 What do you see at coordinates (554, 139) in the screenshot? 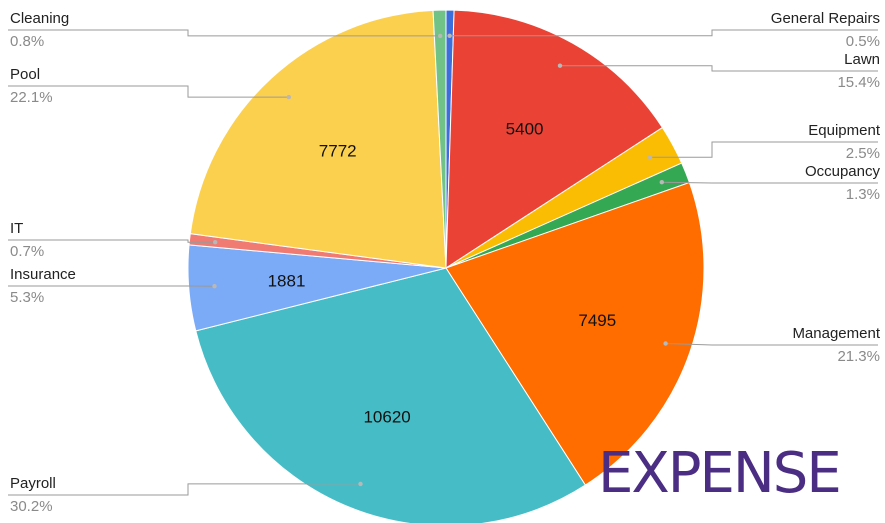
I see `slice-lawn` at bounding box center [554, 139].